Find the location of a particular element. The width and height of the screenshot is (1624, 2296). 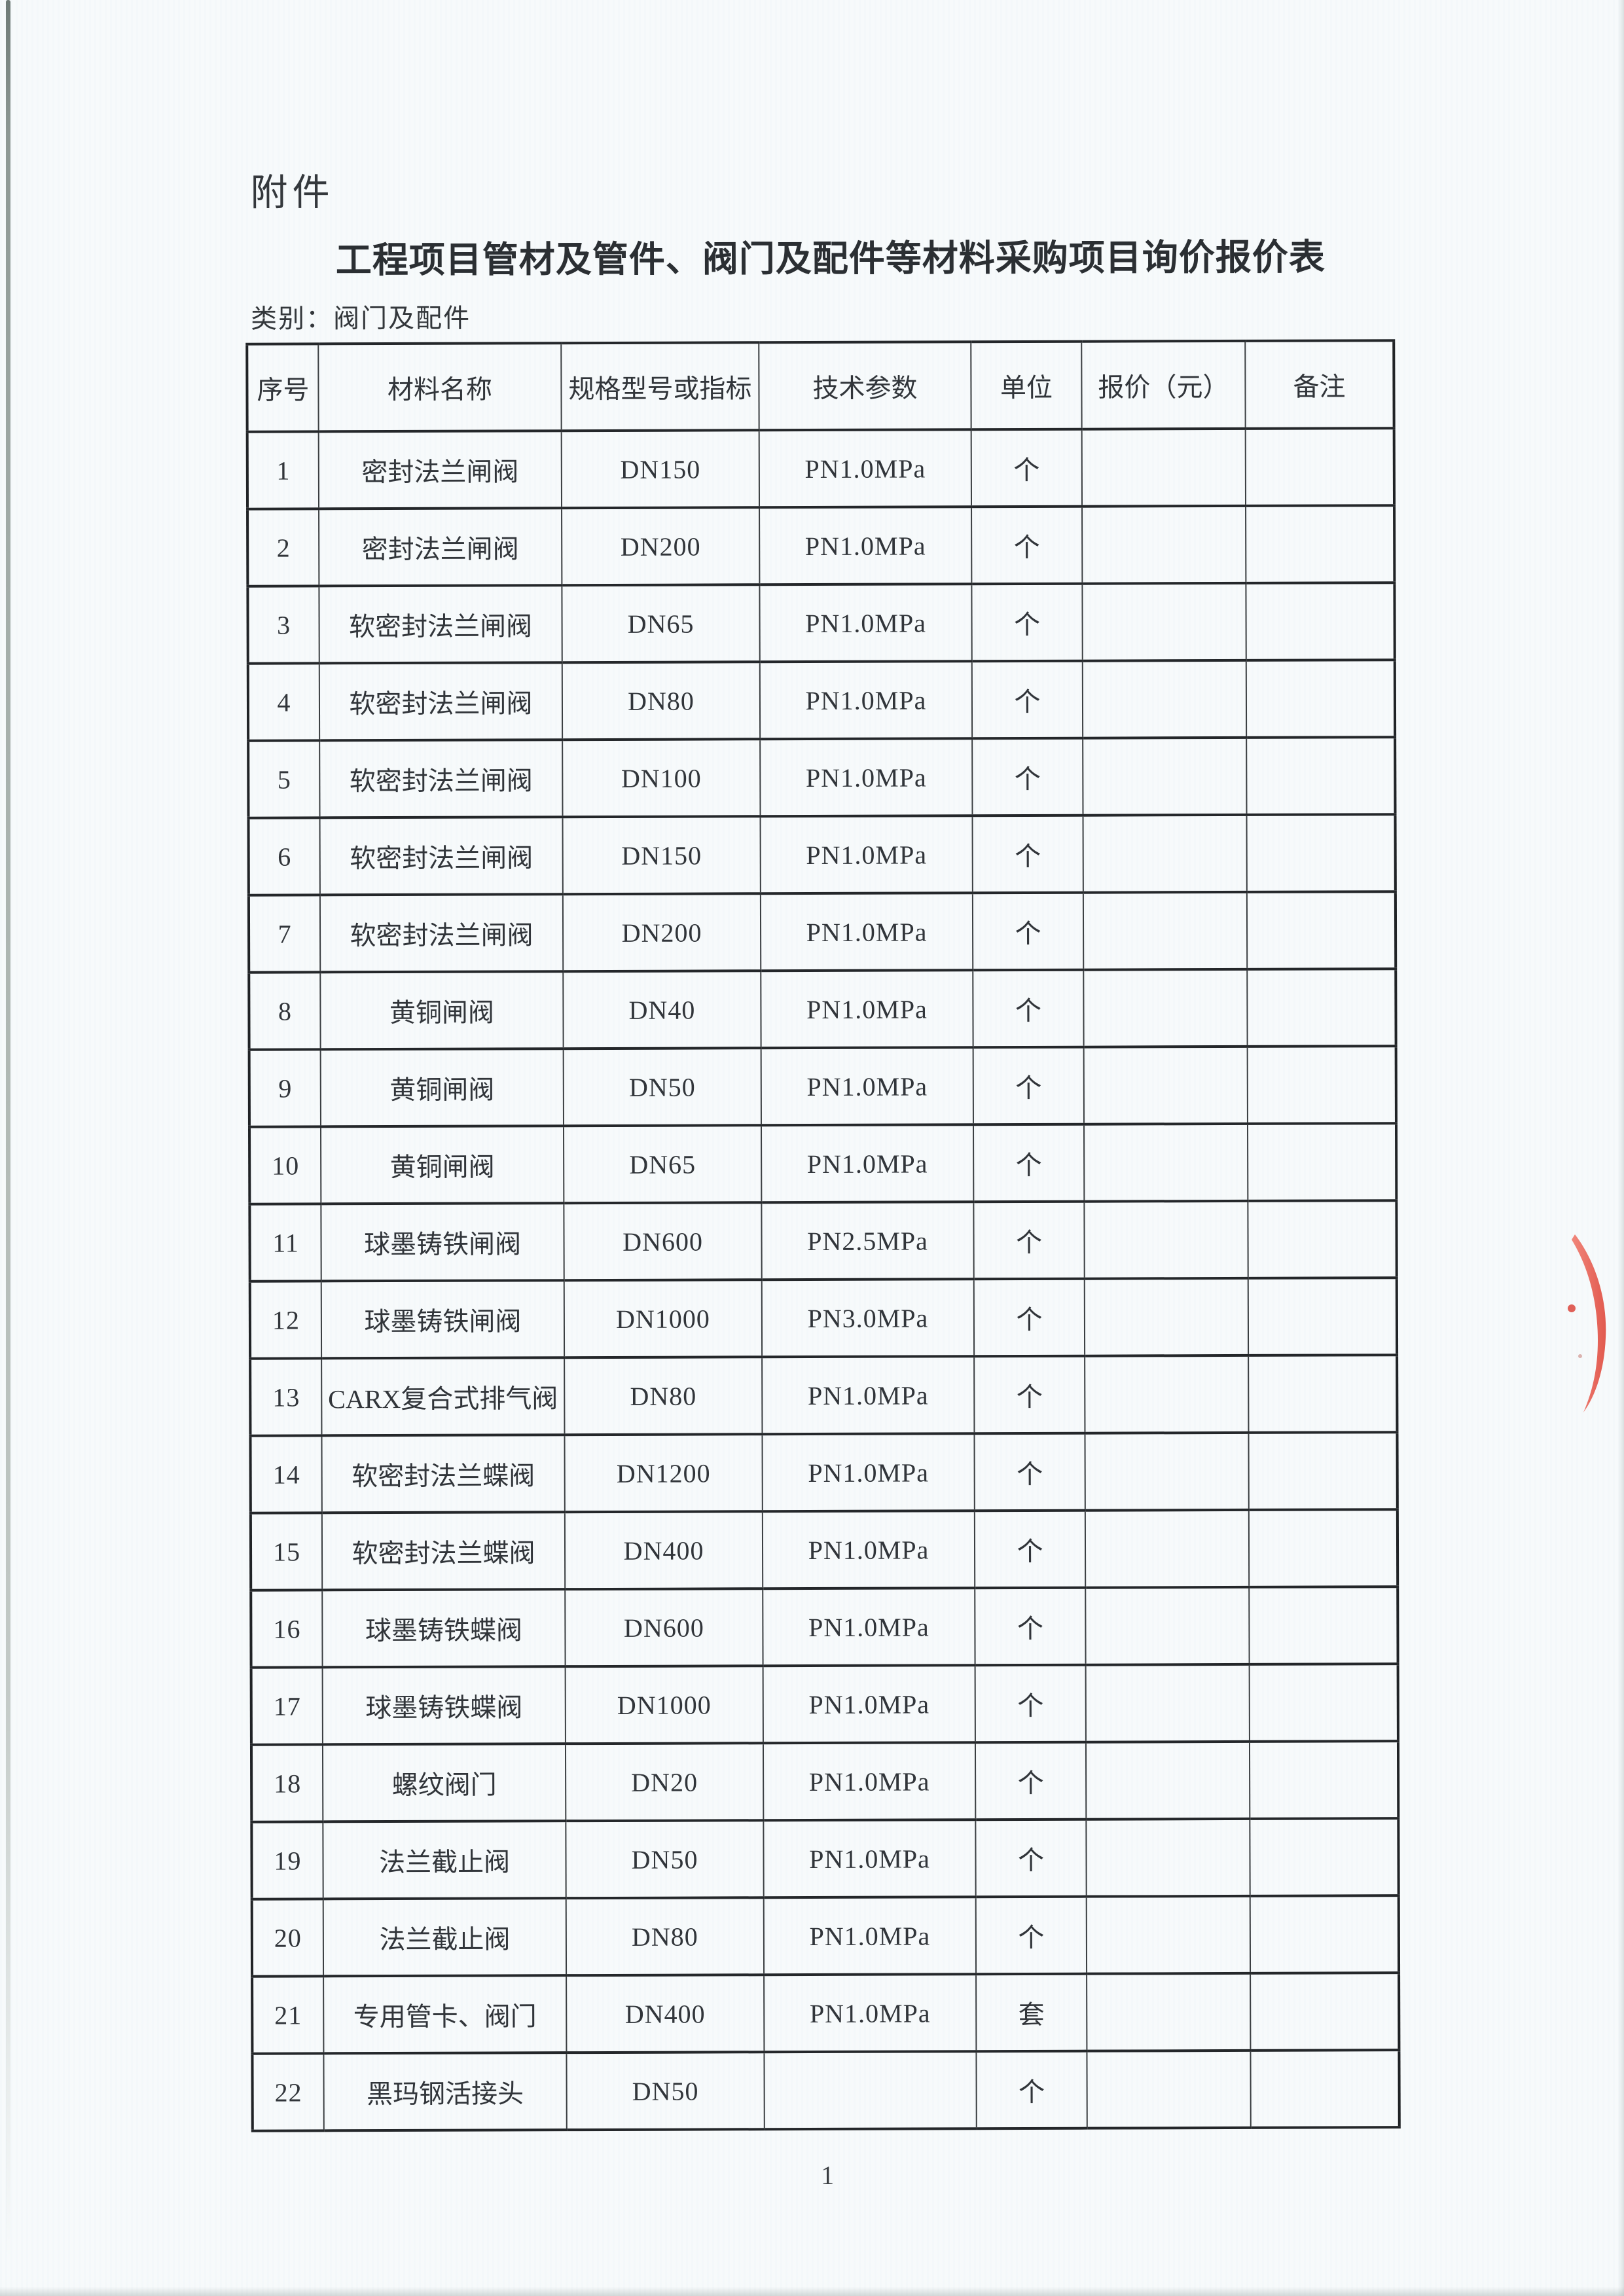

cell-serial-number: 22 is located at coordinates (288, 2092).